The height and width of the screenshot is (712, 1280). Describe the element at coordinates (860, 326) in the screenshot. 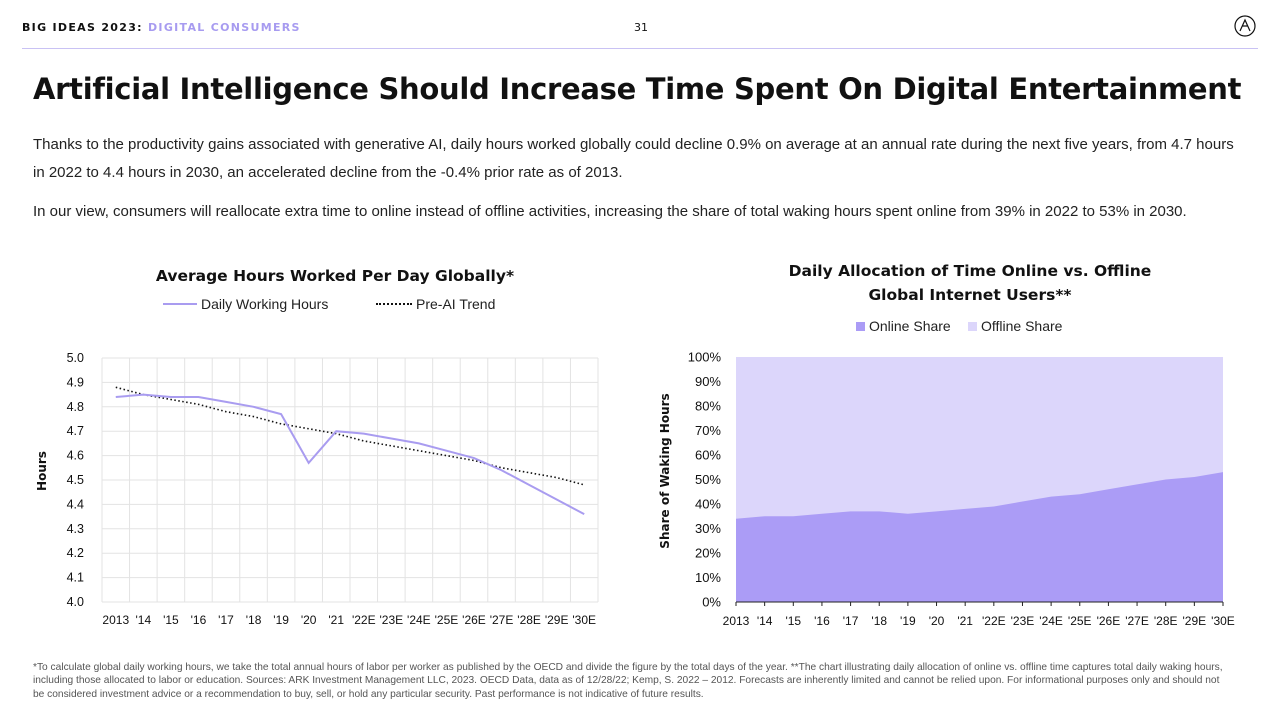

I see `legend-online-swatch` at that location.